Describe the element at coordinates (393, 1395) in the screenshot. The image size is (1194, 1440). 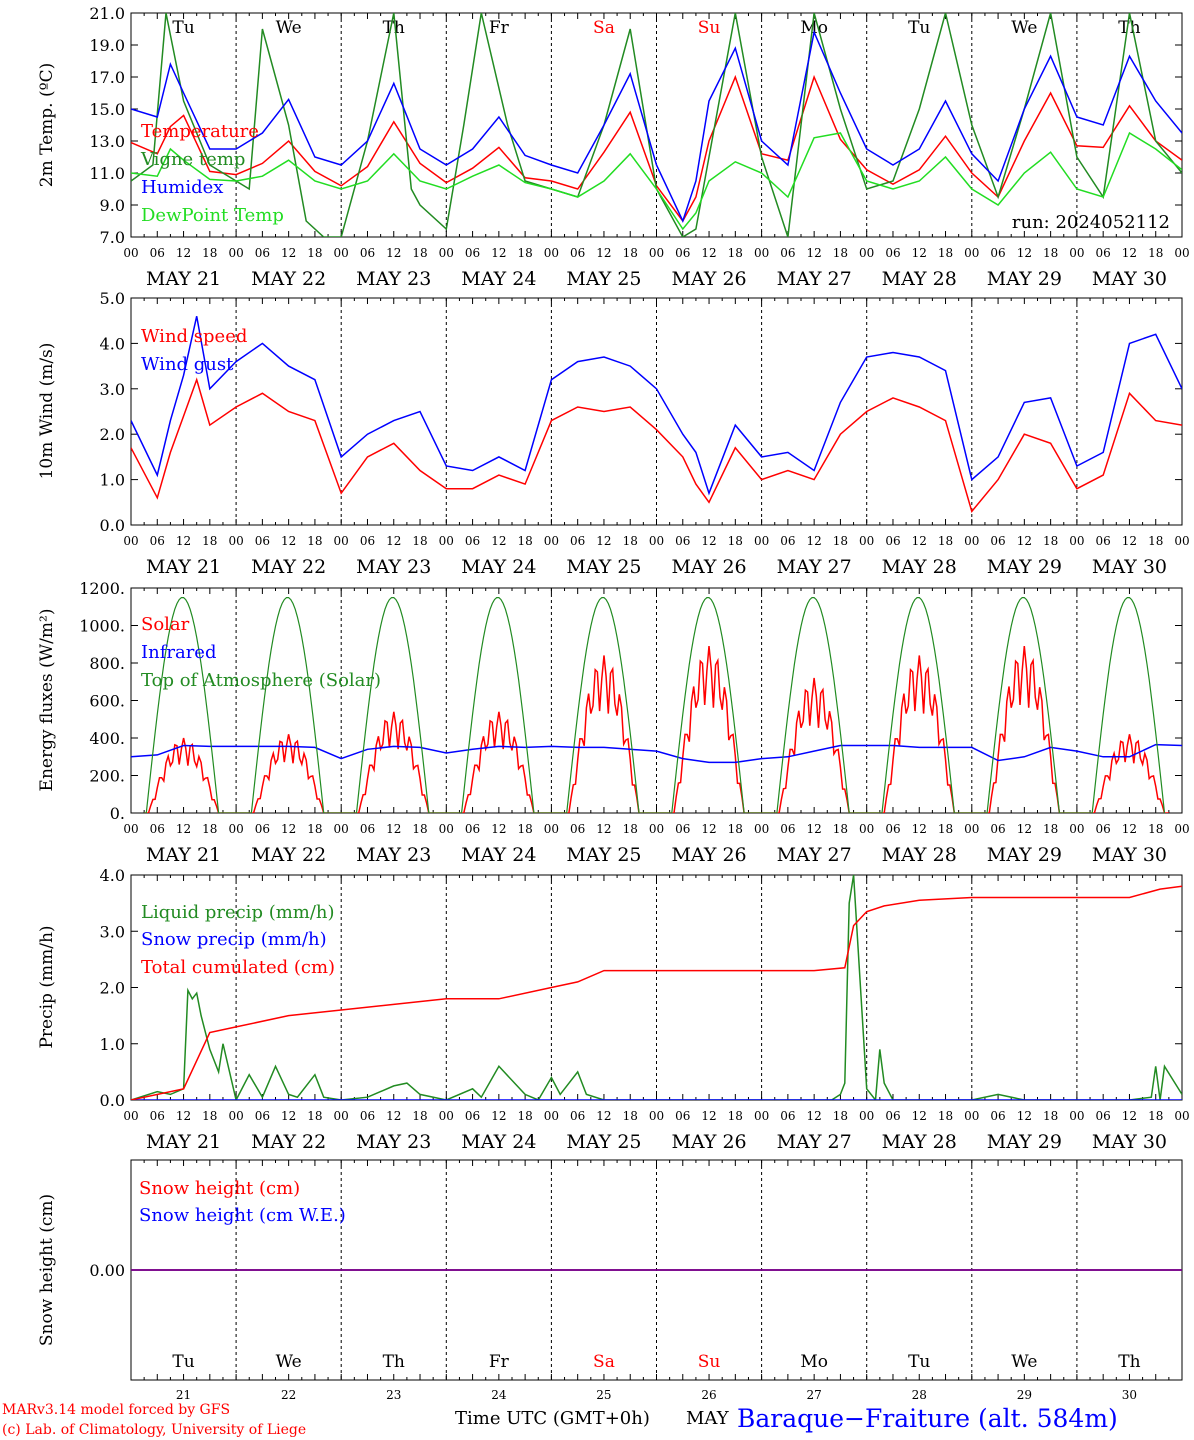
I see `day-number-label: 23` at that location.